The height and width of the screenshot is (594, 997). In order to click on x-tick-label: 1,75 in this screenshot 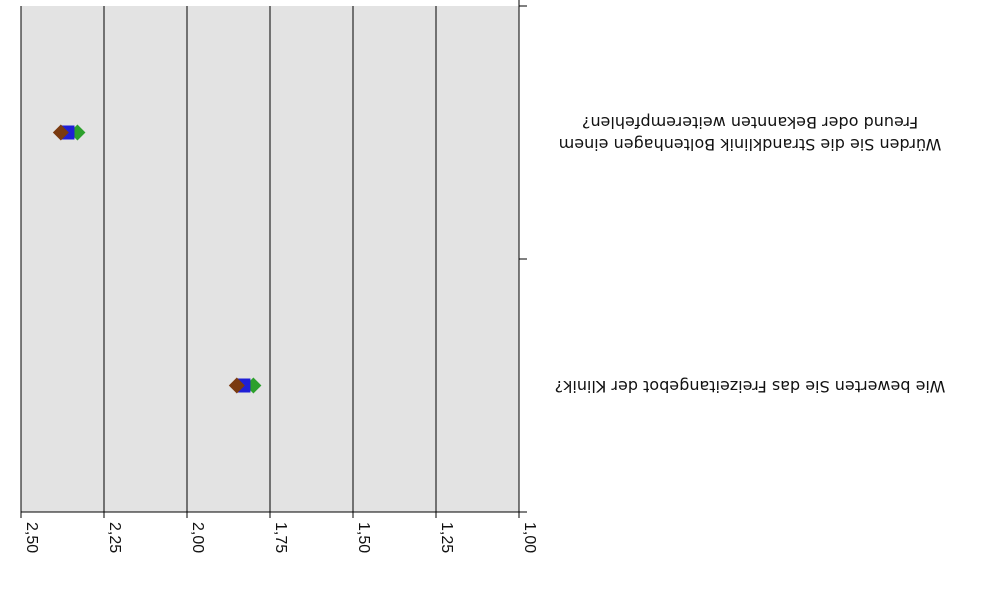, I will do `click(280, 537)`.